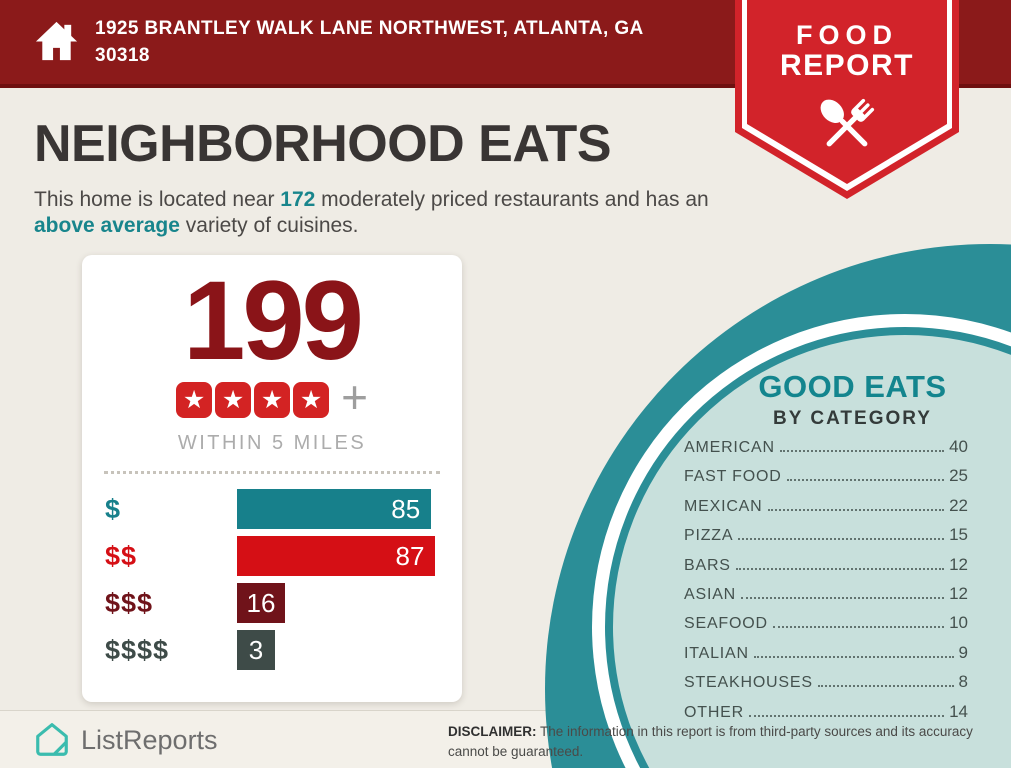 The height and width of the screenshot is (768, 1011). What do you see at coordinates (826, 565) in the screenshot?
I see `category-row: BARS 12` at bounding box center [826, 565].